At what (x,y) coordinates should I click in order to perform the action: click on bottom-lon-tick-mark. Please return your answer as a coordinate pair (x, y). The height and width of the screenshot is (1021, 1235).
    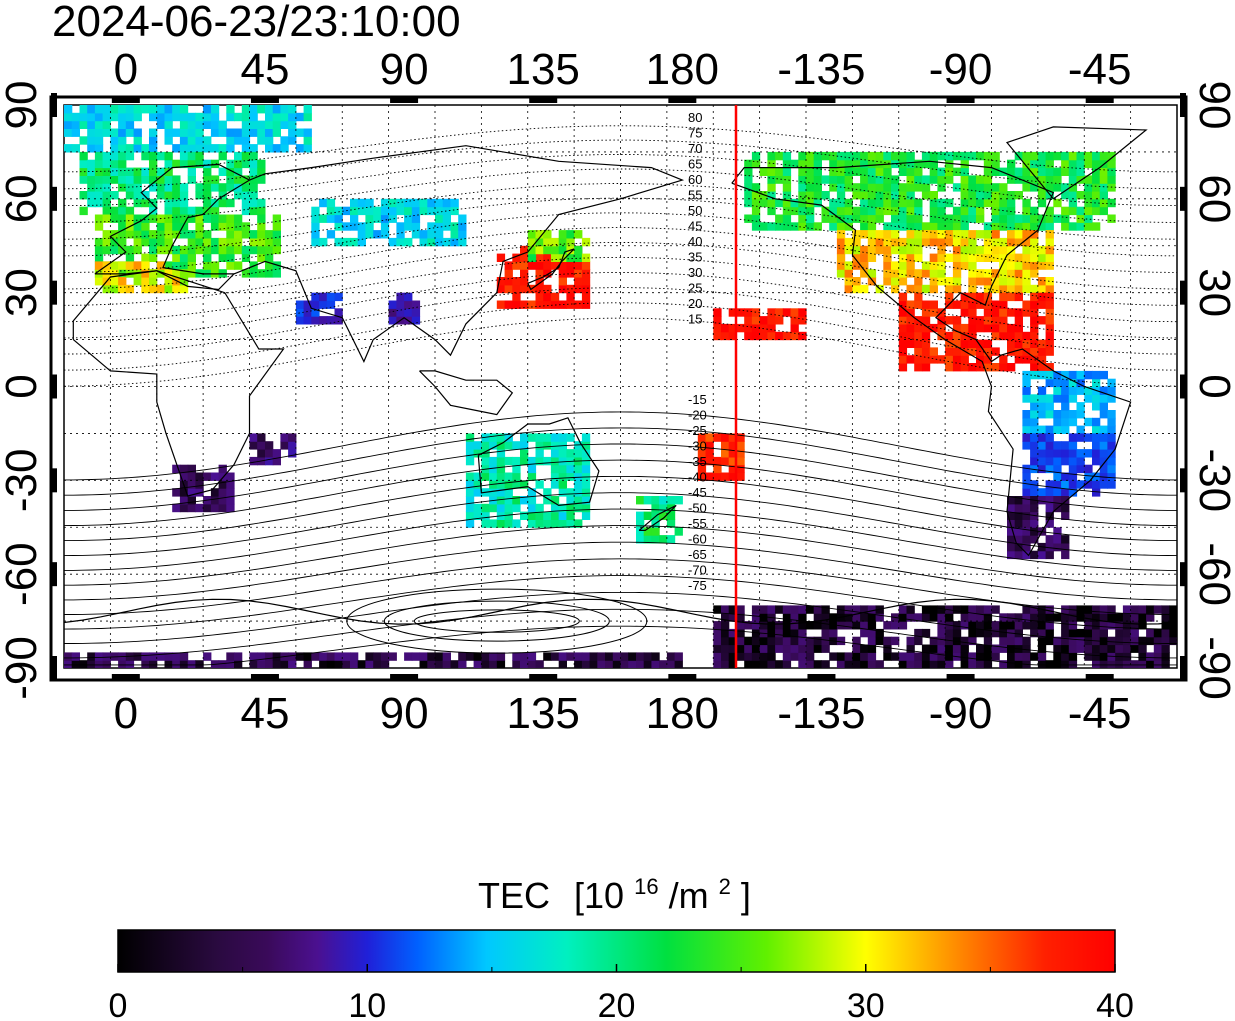
    Looking at the image, I should click on (960, 677).